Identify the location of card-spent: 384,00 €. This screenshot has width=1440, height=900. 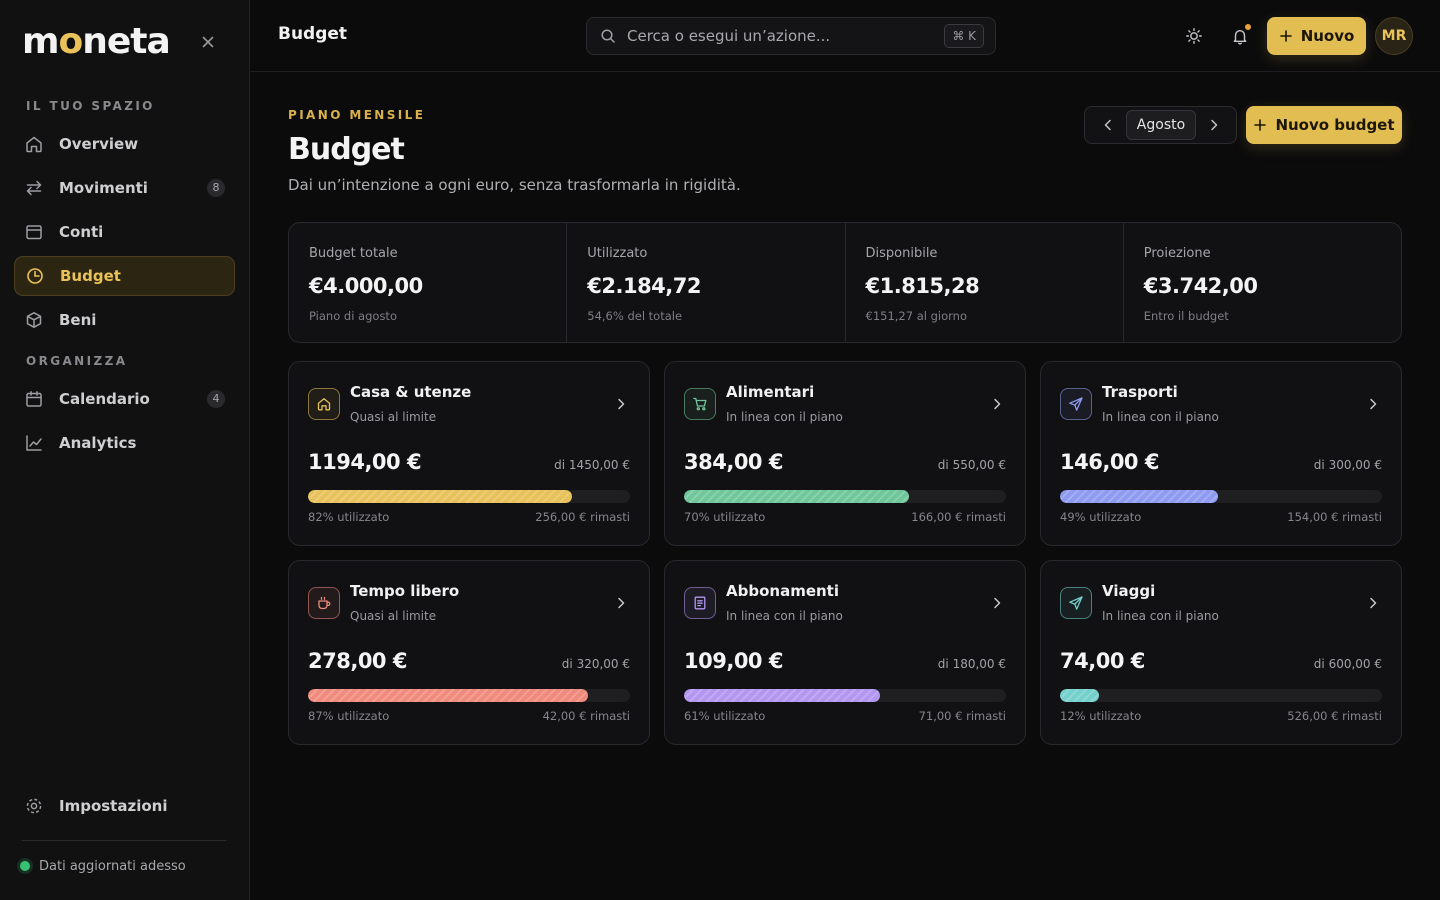
(733, 462).